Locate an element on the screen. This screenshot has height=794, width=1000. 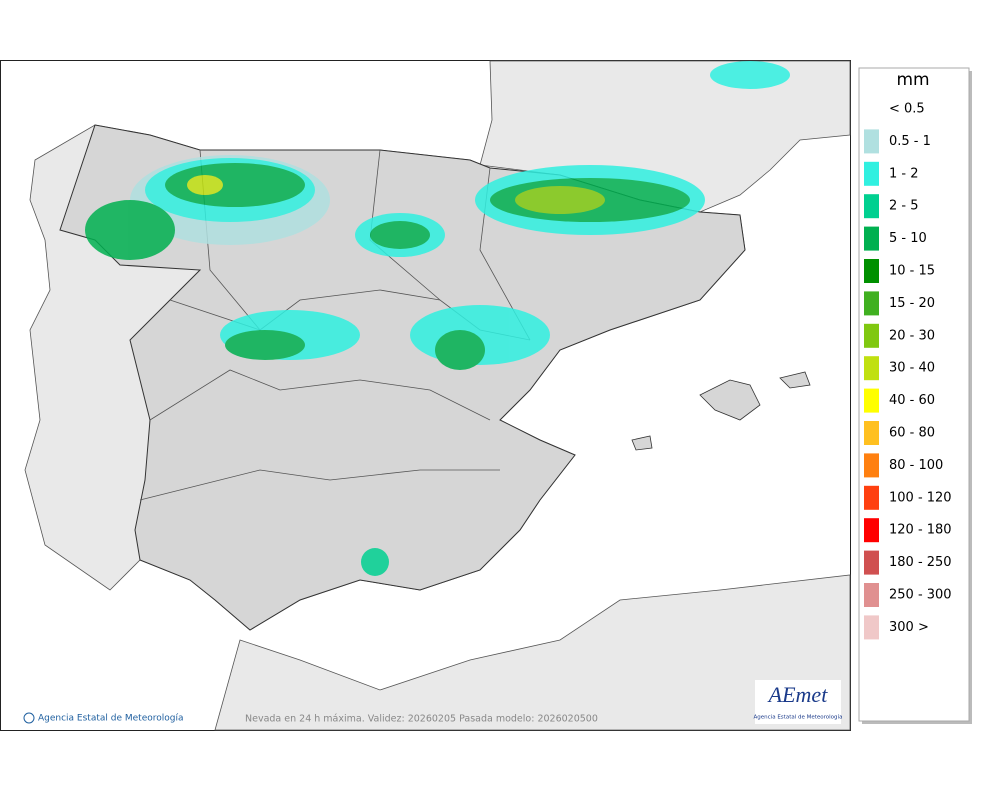
legend-label: 10 - 15 is located at coordinates (912, 271).